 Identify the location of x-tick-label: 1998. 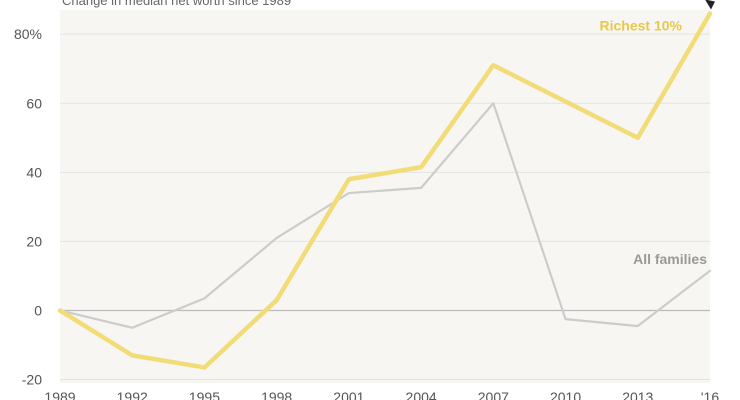
(276, 394).